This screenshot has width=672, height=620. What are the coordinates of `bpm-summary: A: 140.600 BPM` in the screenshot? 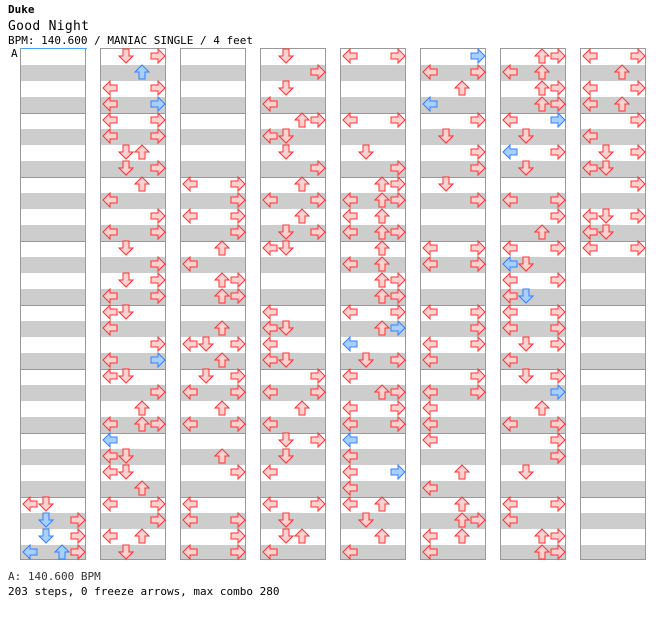 It's located at (54, 576).